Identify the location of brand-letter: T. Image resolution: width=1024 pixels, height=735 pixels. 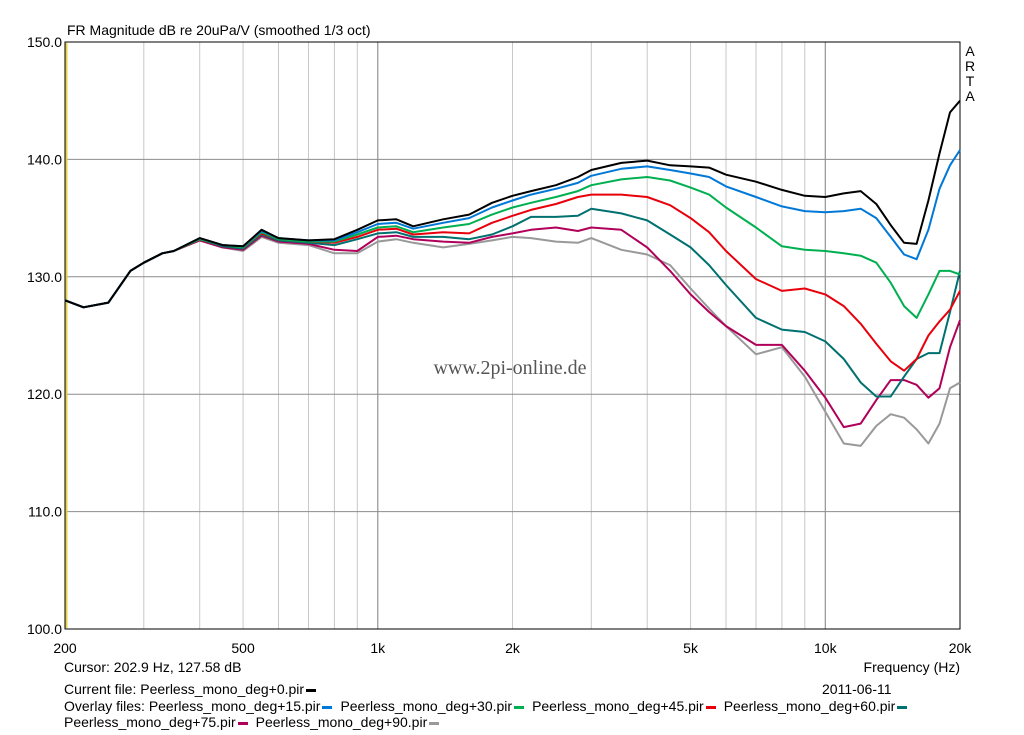
(970, 81).